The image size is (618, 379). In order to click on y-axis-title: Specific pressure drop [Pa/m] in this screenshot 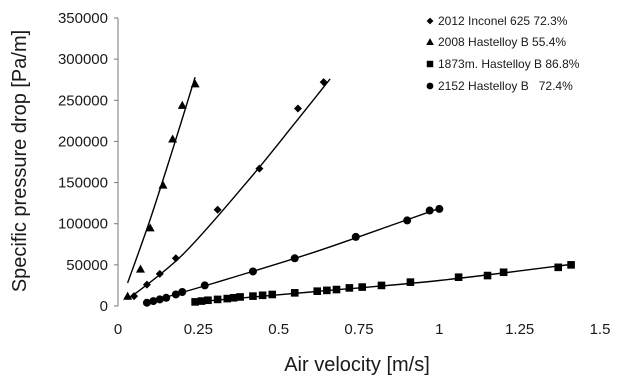, I will do `click(20, 161)`.